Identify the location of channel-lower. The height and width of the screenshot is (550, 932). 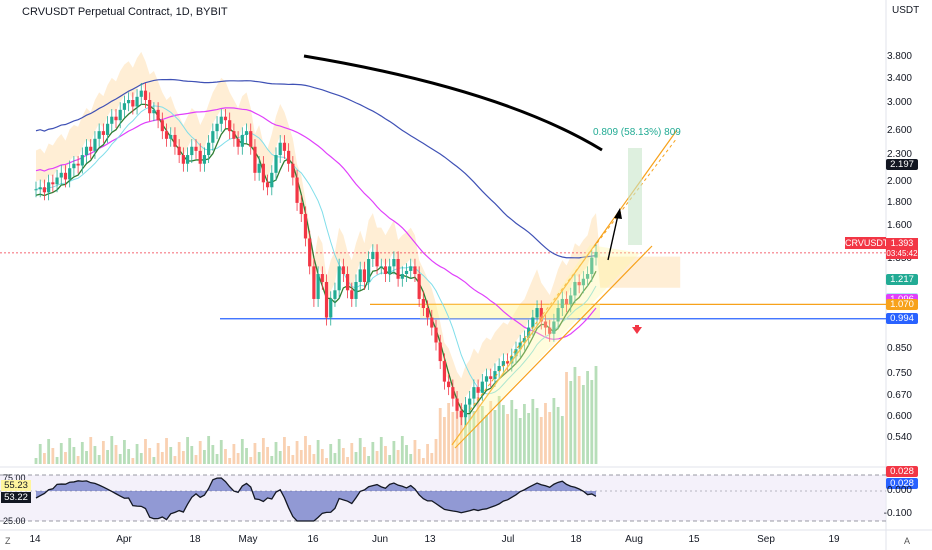
(553, 347).